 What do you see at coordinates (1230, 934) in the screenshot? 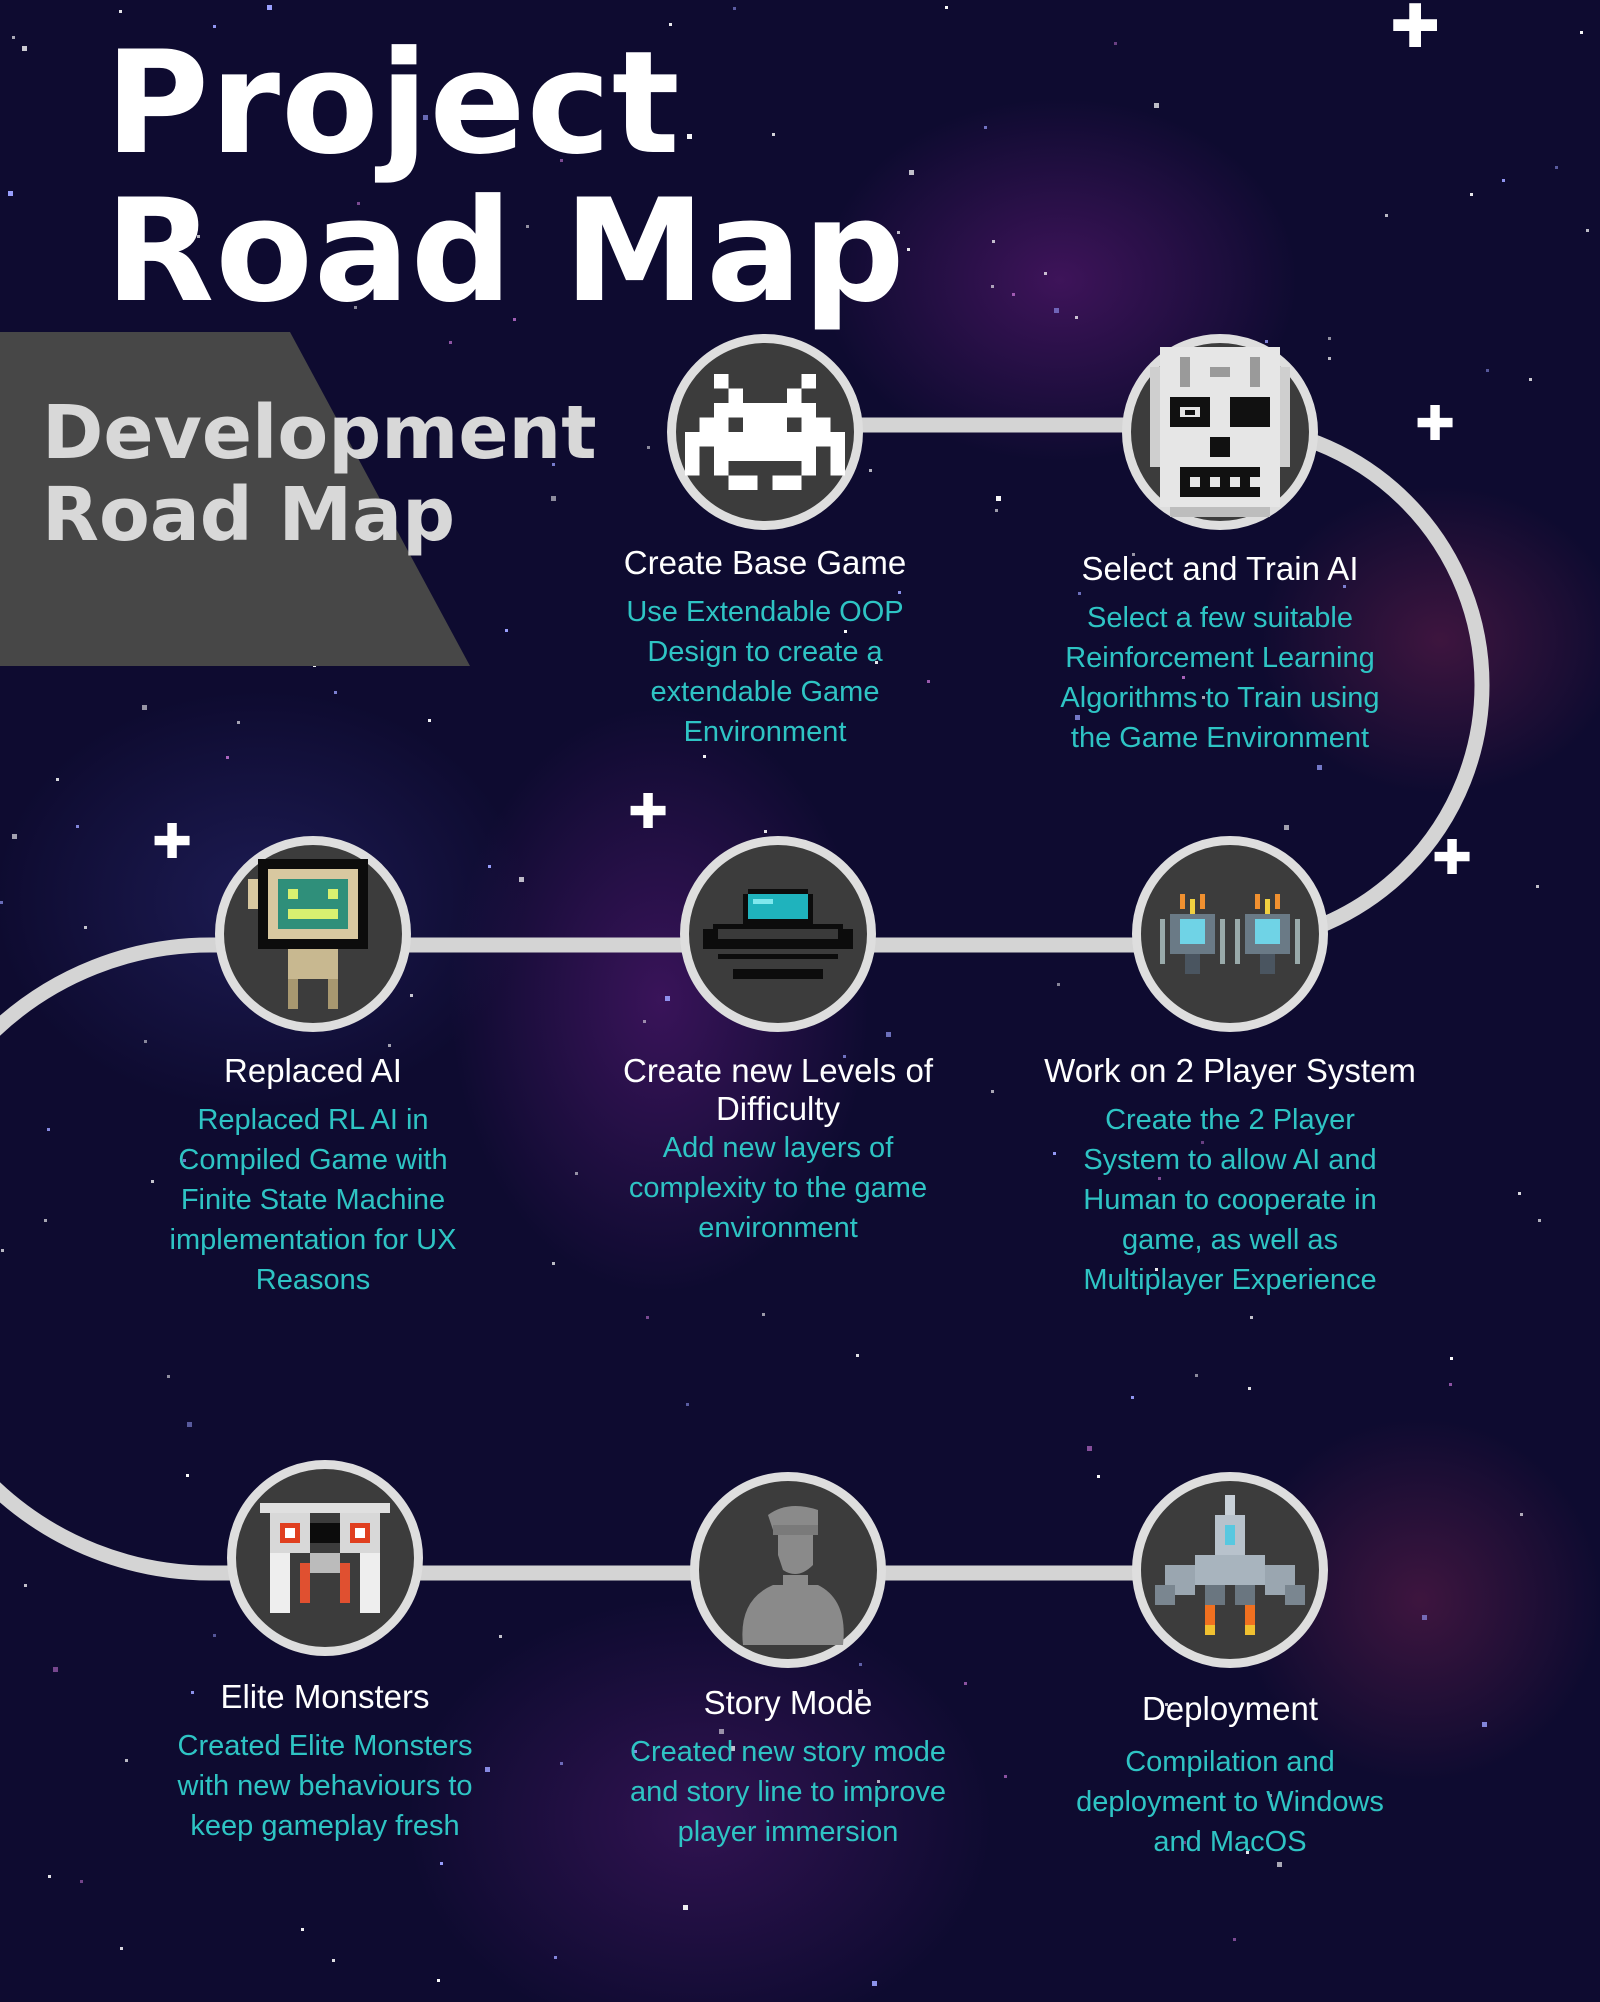
I see `twin-ships-icon` at bounding box center [1230, 934].